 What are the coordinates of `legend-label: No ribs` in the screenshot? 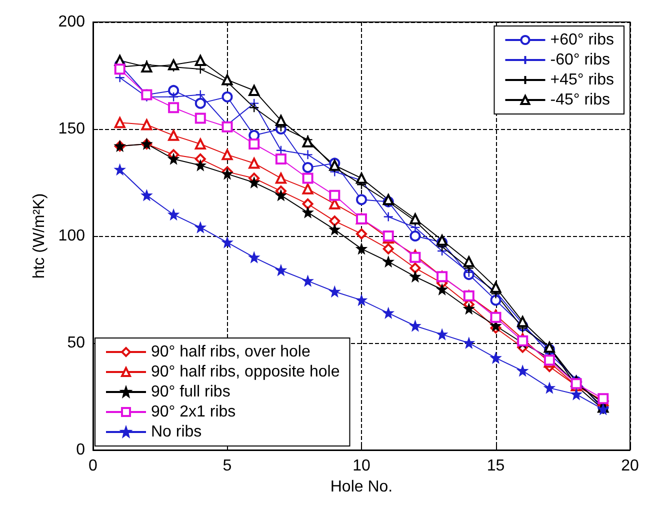 It's located at (176, 432).